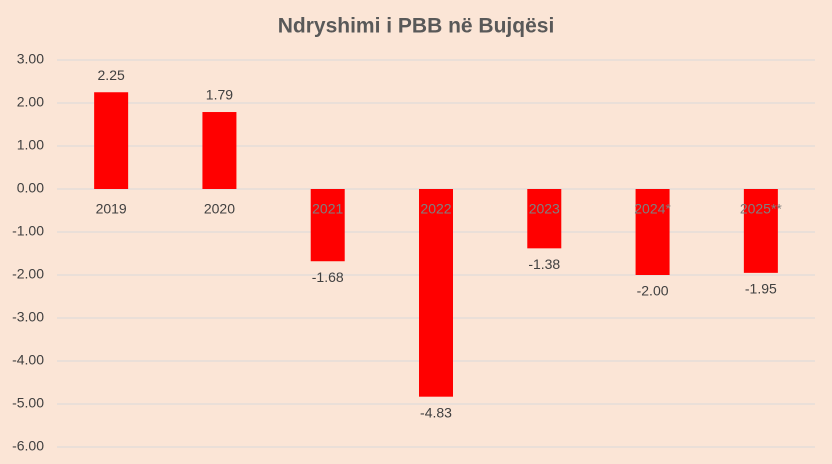  Describe the element at coordinates (761, 289) in the screenshot. I see `data-label: -1.95` at that location.